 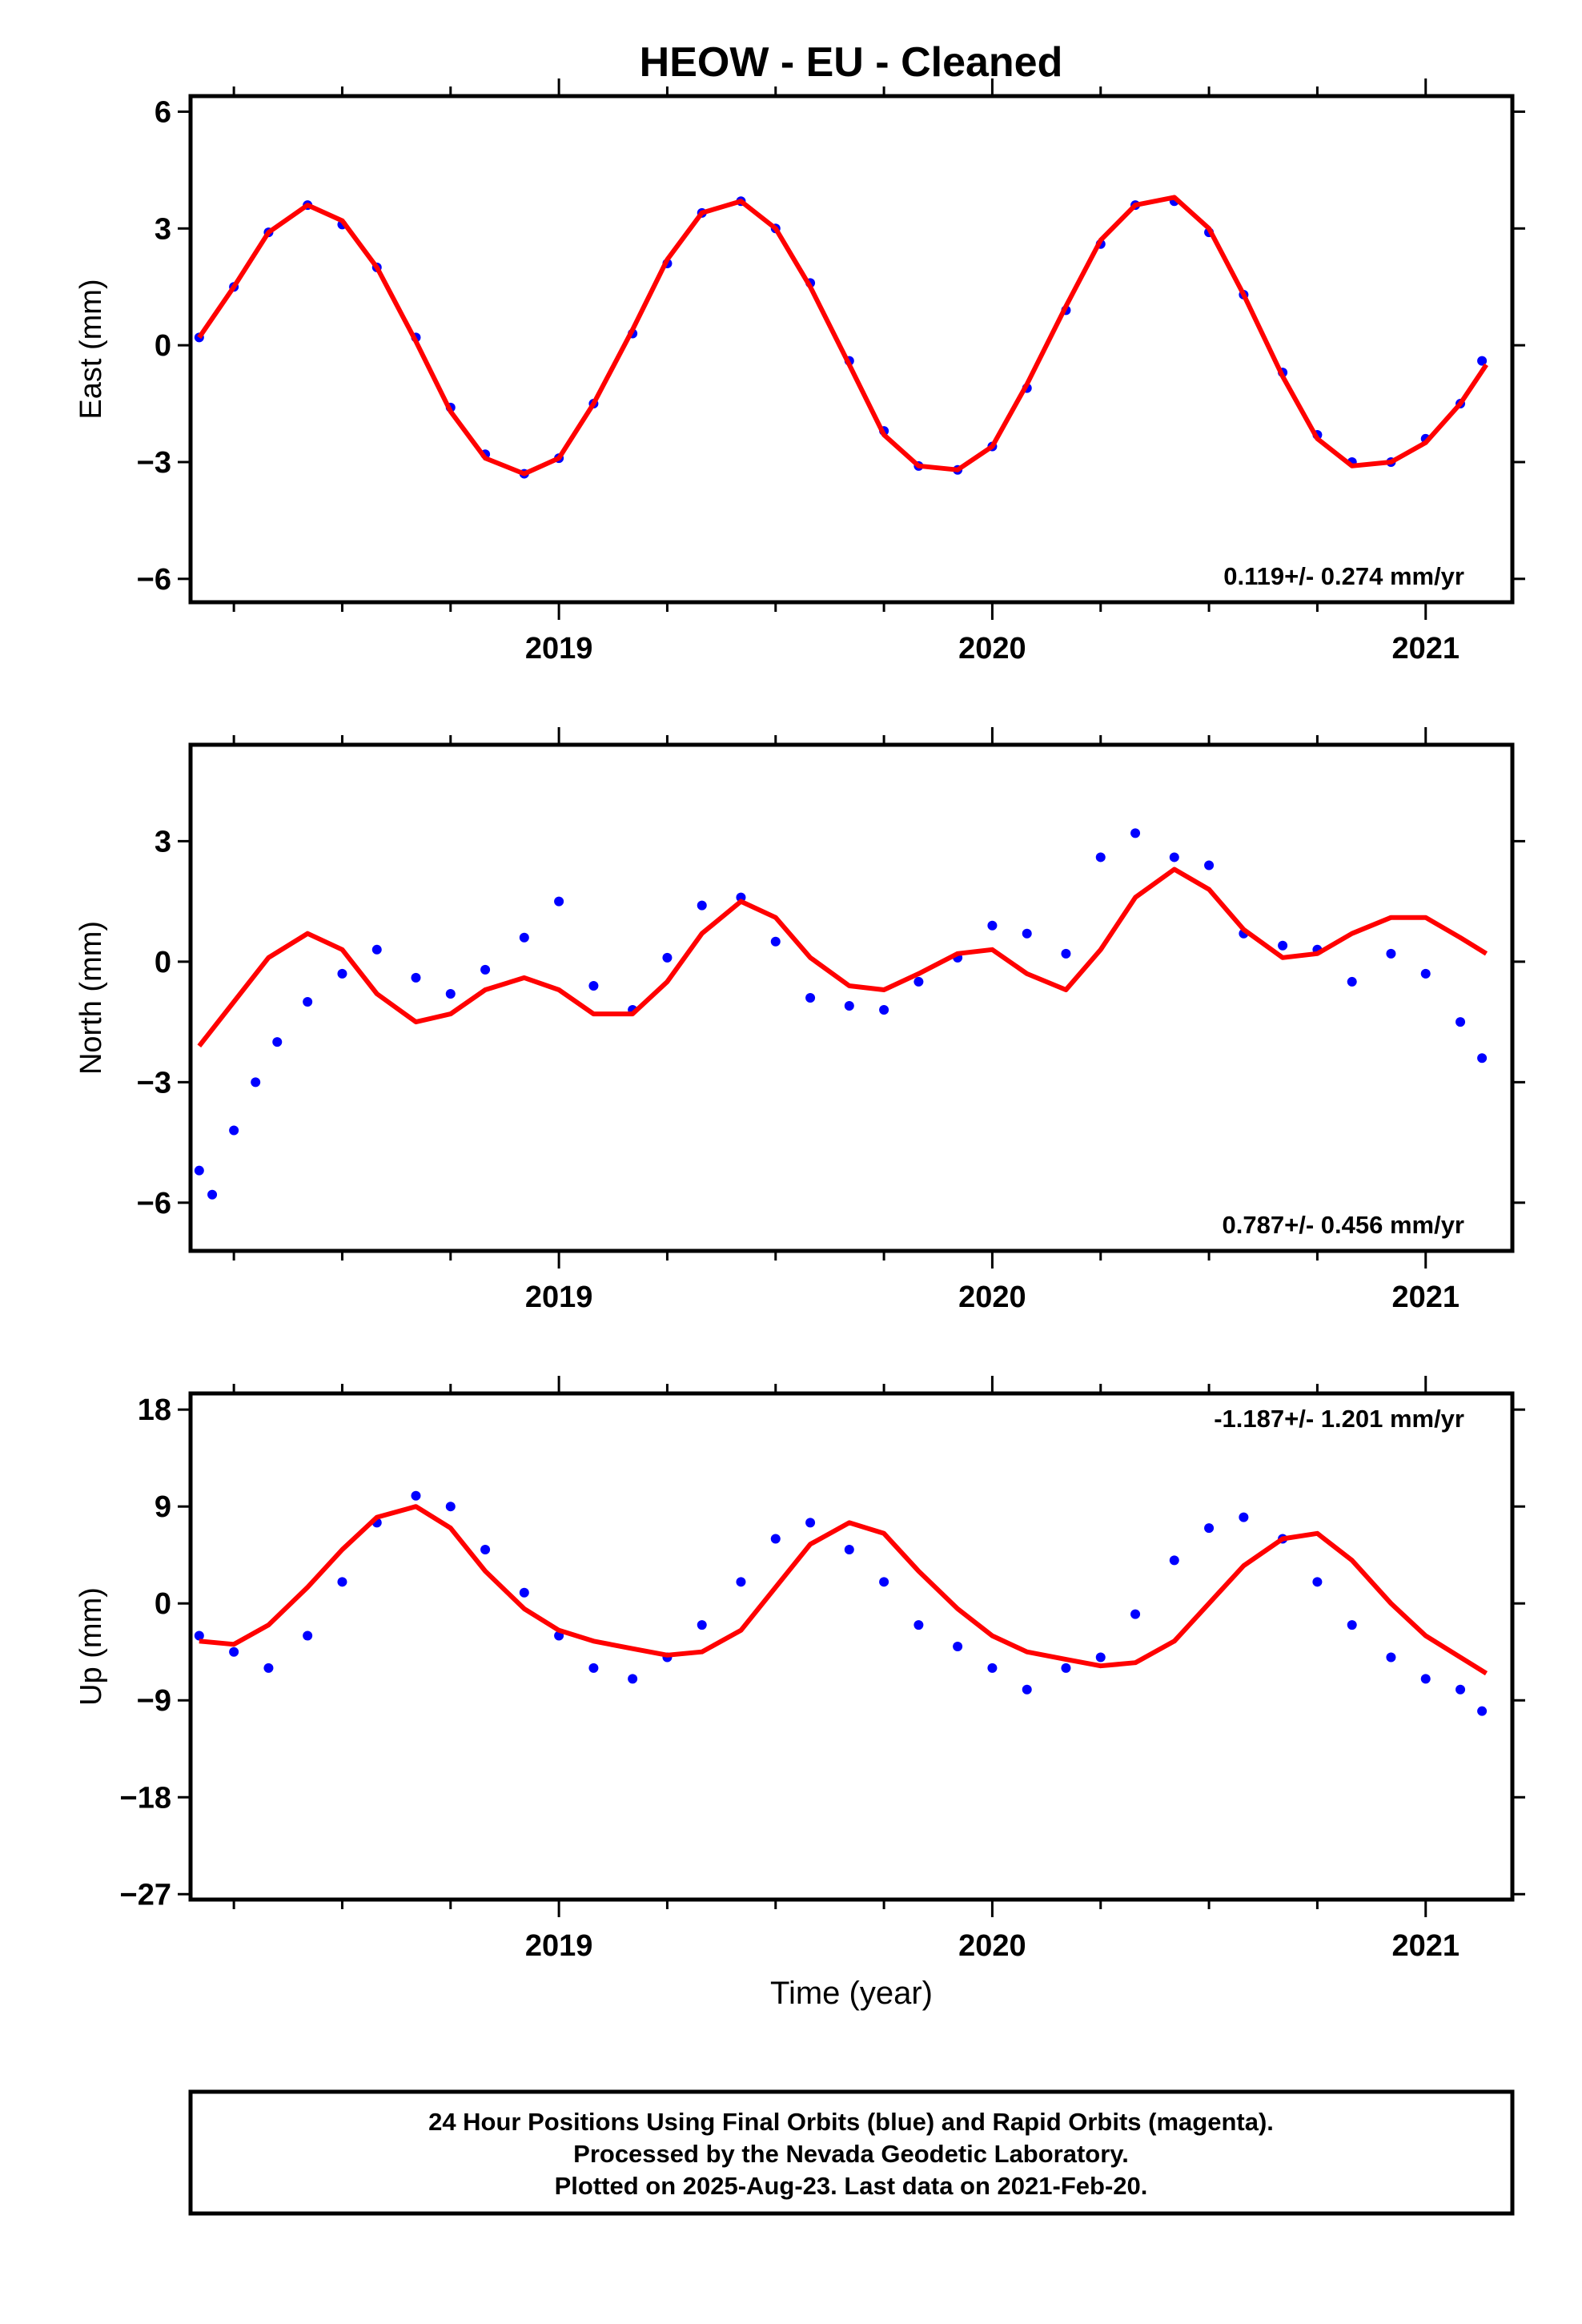 I want to click on up-x-axis-label: Time (year), so click(x=851, y=1994).